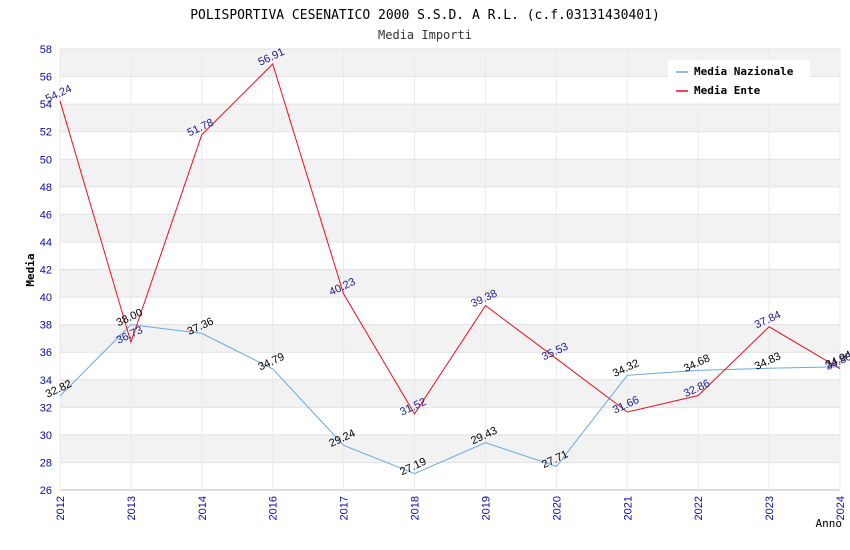  What do you see at coordinates (46, 326) in the screenshot?
I see `y-tick-label: 38` at bounding box center [46, 326].